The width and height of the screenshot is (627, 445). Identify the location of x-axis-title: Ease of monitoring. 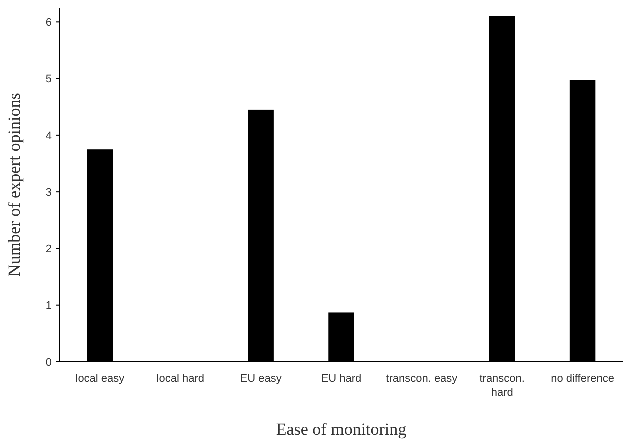
(342, 429).